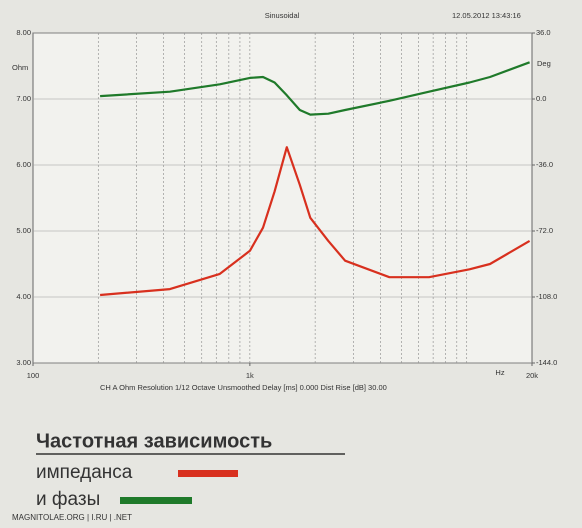 Image resolution: width=582 pixels, height=528 pixels. What do you see at coordinates (23, 230) in the screenshot?
I see `y-tick-label: 5.00` at bounding box center [23, 230].